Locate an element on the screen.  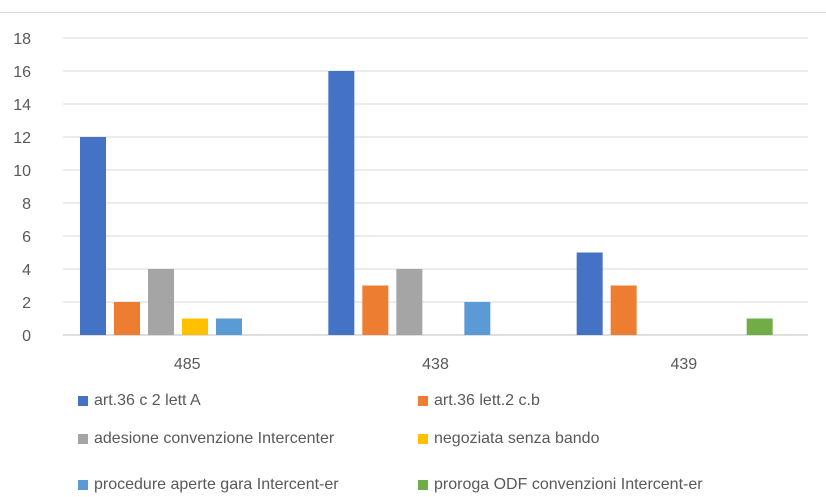
x-tick-label: 485 is located at coordinates (187, 364).